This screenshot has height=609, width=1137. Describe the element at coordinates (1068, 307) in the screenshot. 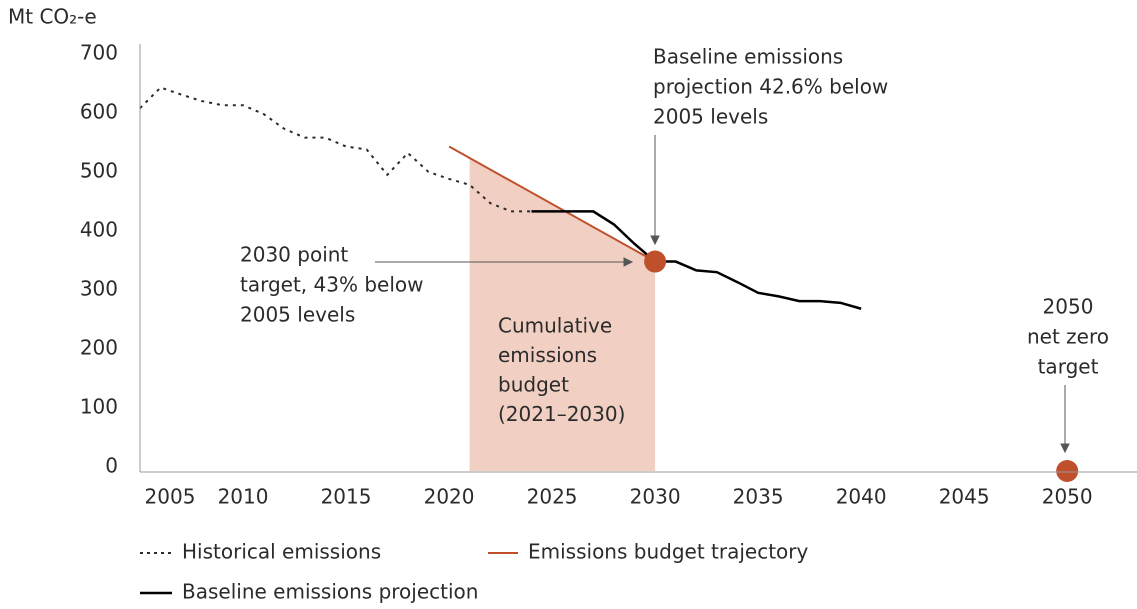

I see `annotation: 2050` at that location.